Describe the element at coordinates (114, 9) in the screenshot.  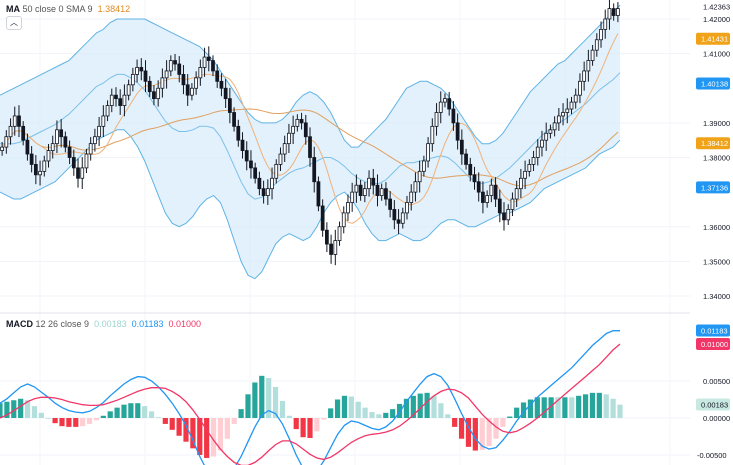
I see `ma-legend-value: 1.38412` at that location.